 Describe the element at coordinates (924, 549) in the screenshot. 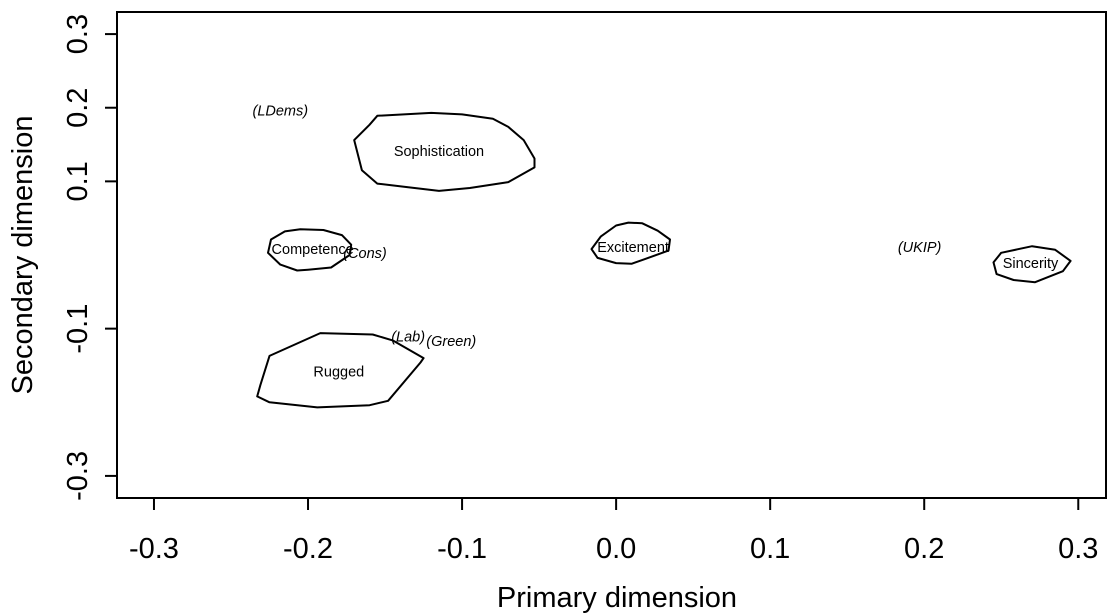

I see `x-tick-label: 0.2` at that location.